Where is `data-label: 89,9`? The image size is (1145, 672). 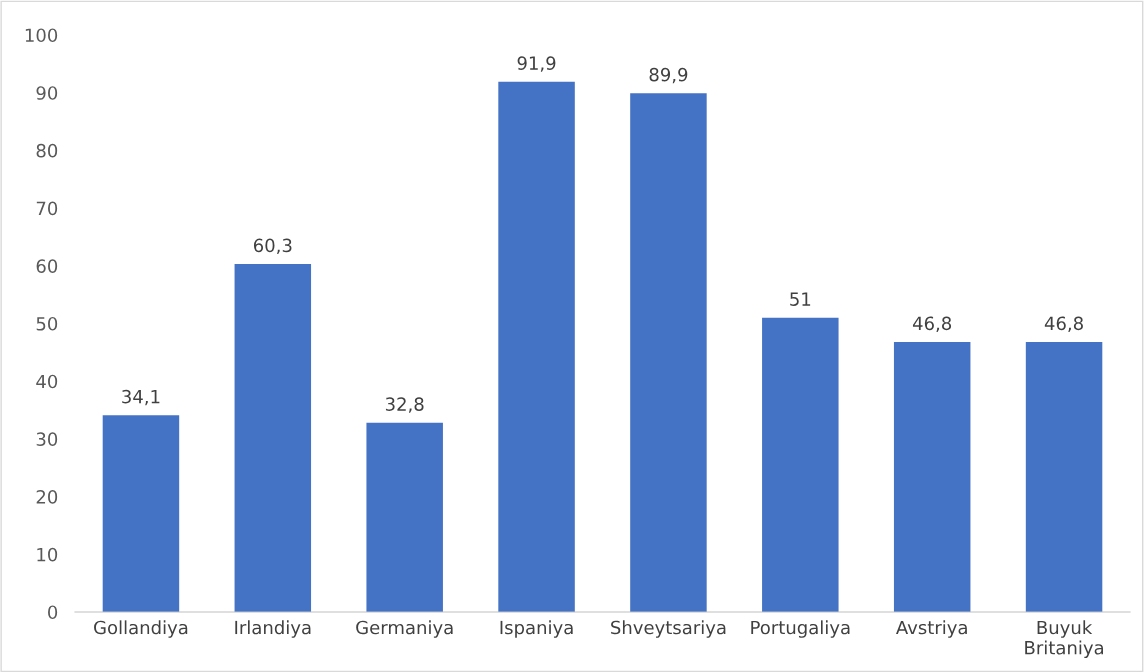 data-label: 89,9 is located at coordinates (668, 75).